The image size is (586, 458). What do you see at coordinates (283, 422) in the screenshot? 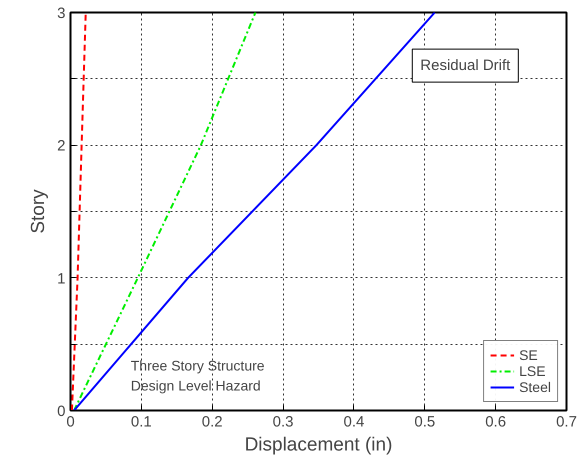
I see `x-tick-label: 0.3` at bounding box center [283, 422].